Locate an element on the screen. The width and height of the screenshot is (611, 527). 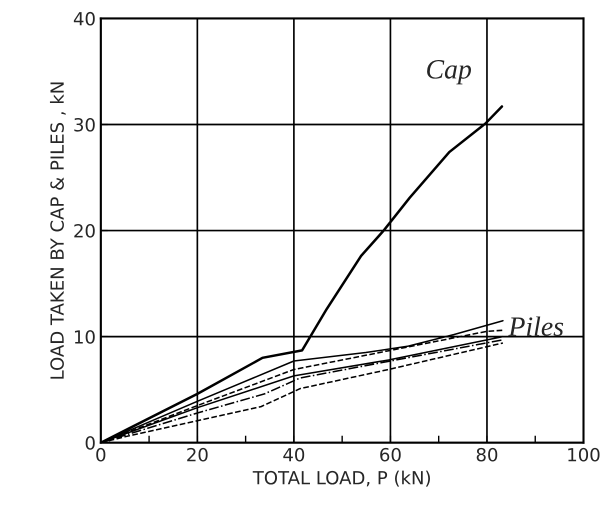
y-tick-label: 40 is located at coordinates (84, 19).